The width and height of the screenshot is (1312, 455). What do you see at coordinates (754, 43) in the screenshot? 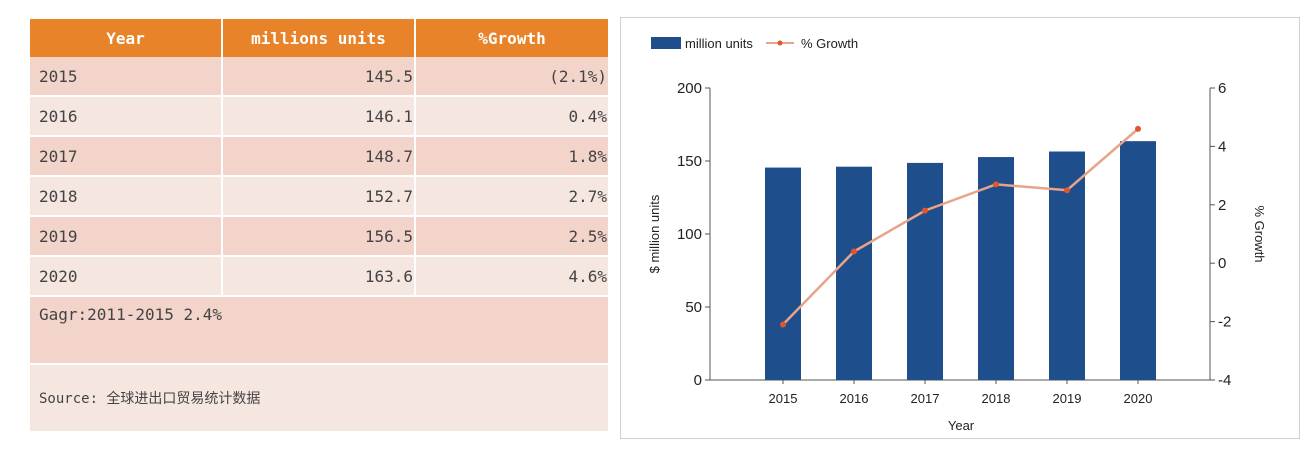
I see `legend: million units % Growth` at bounding box center [754, 43].